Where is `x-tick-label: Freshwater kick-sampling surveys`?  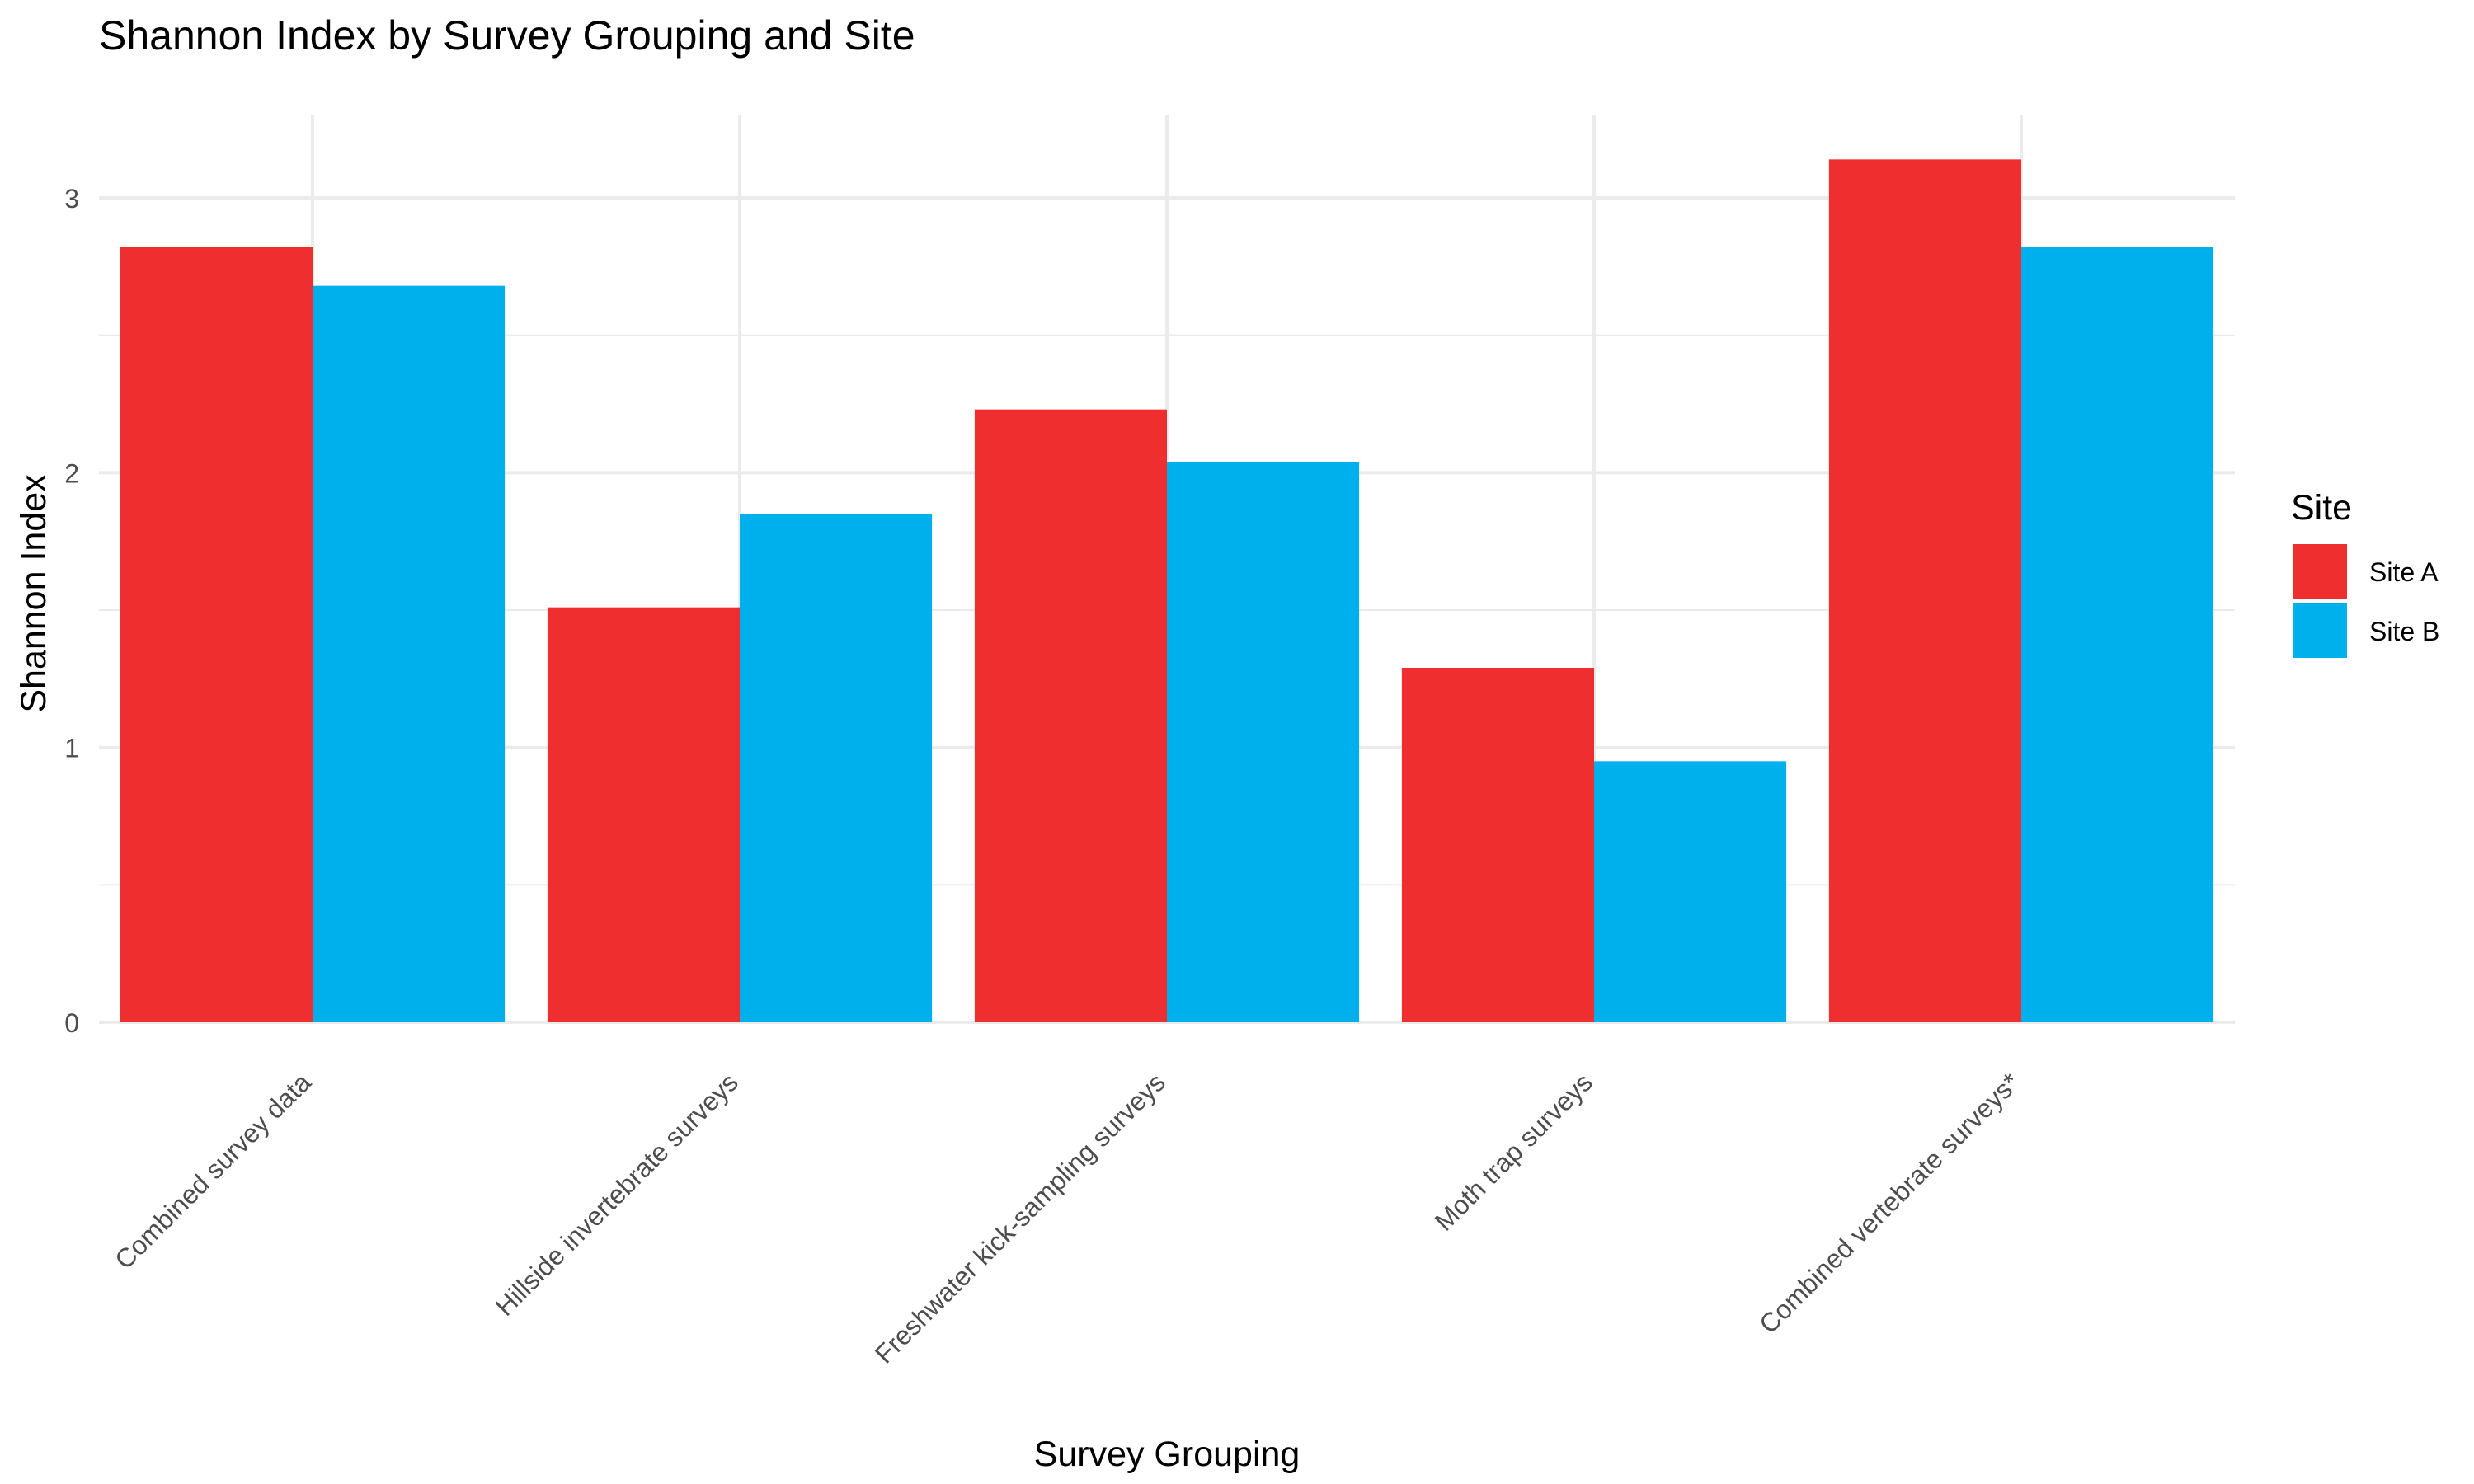
x-tick-label: Freshwater kick-sampling surveys is located at coordinates (1020, 1218).